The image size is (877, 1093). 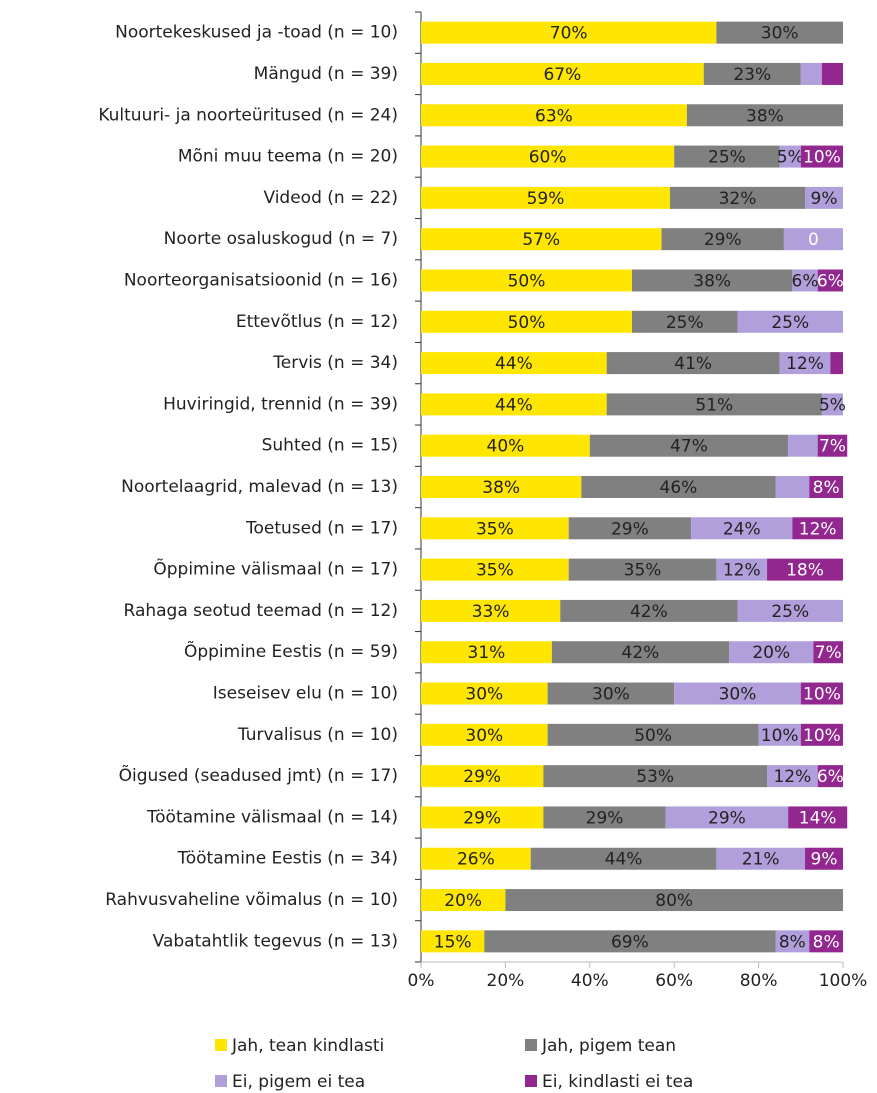 I want to click on data-label: 9%, so click(x=824, y=199).